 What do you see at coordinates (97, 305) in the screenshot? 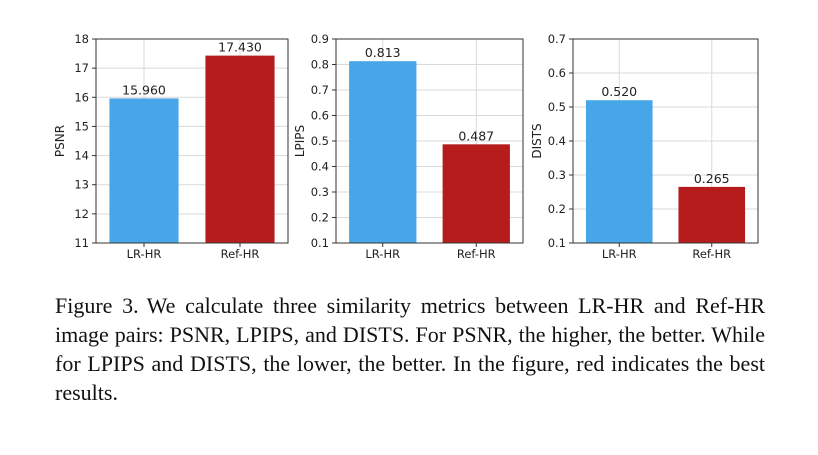
I see `caption-label: Figure 3.` at bounding box center [97, 305].